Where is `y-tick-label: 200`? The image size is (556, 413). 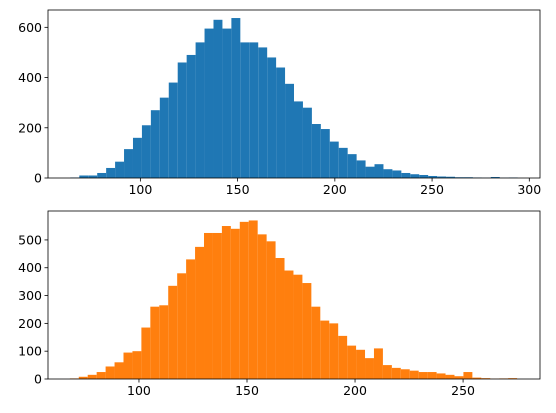 y-tick-label: 200 is located at coordinates (30, 127).